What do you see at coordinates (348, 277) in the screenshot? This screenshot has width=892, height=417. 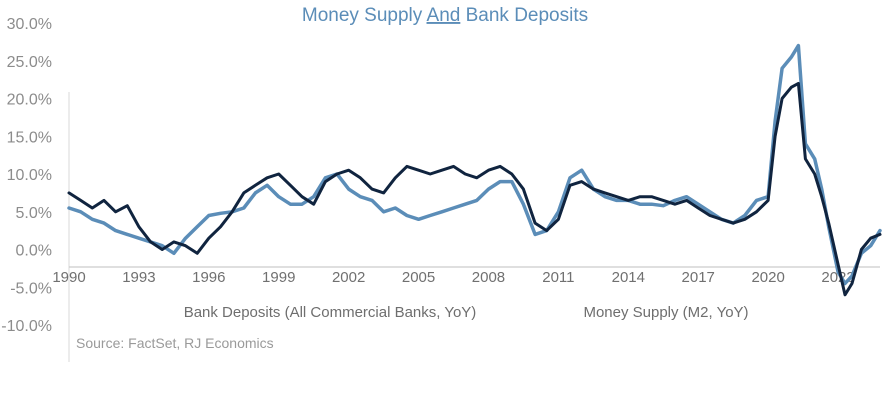 I see `x-tick-label: 2002` at bounding box center [348, 277].